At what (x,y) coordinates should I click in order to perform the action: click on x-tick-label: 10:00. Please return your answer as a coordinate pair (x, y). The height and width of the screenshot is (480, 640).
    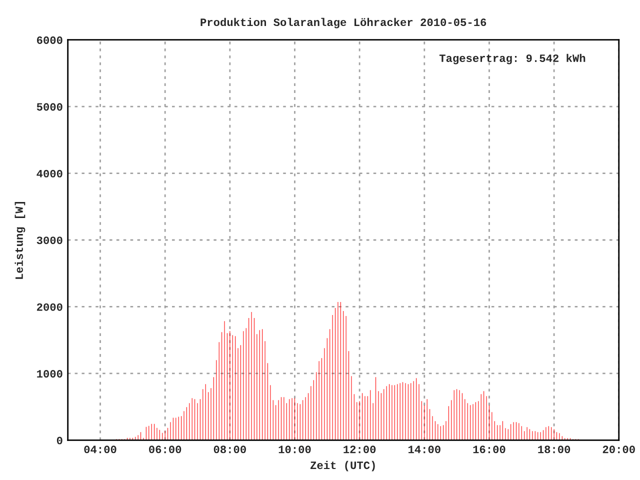
    Looking at the image, I should click on (294, 450).